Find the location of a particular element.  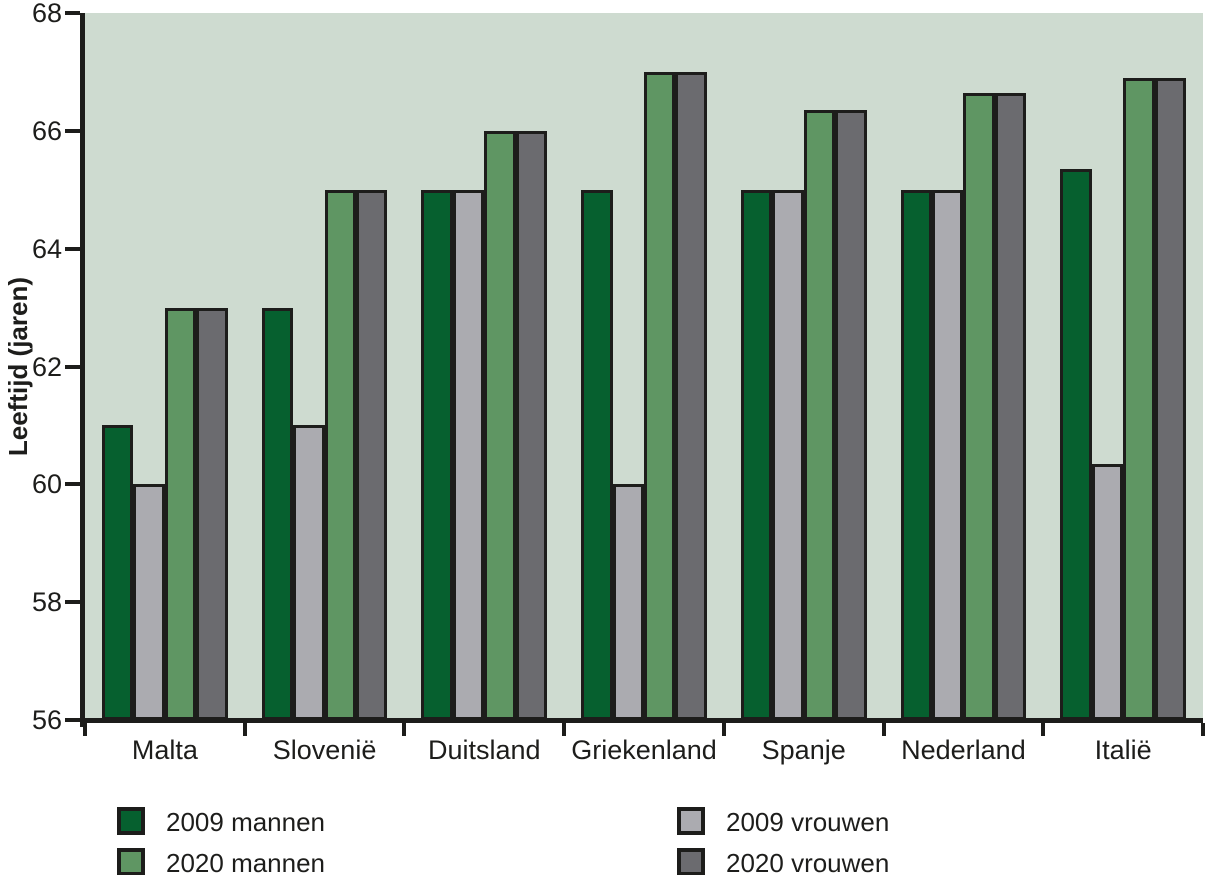

bar-2009-mannen-italië is located at coordinates (1076, 444).